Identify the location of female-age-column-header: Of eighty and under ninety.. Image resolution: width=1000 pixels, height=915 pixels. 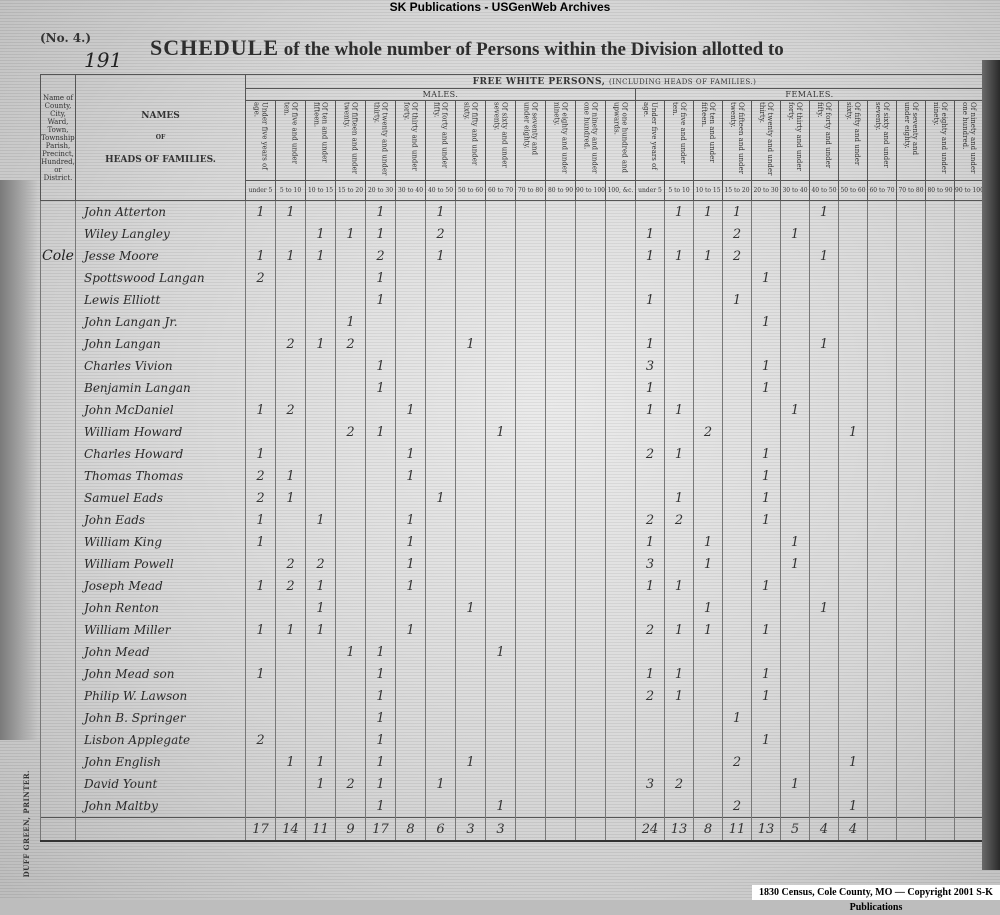
(940, 140).